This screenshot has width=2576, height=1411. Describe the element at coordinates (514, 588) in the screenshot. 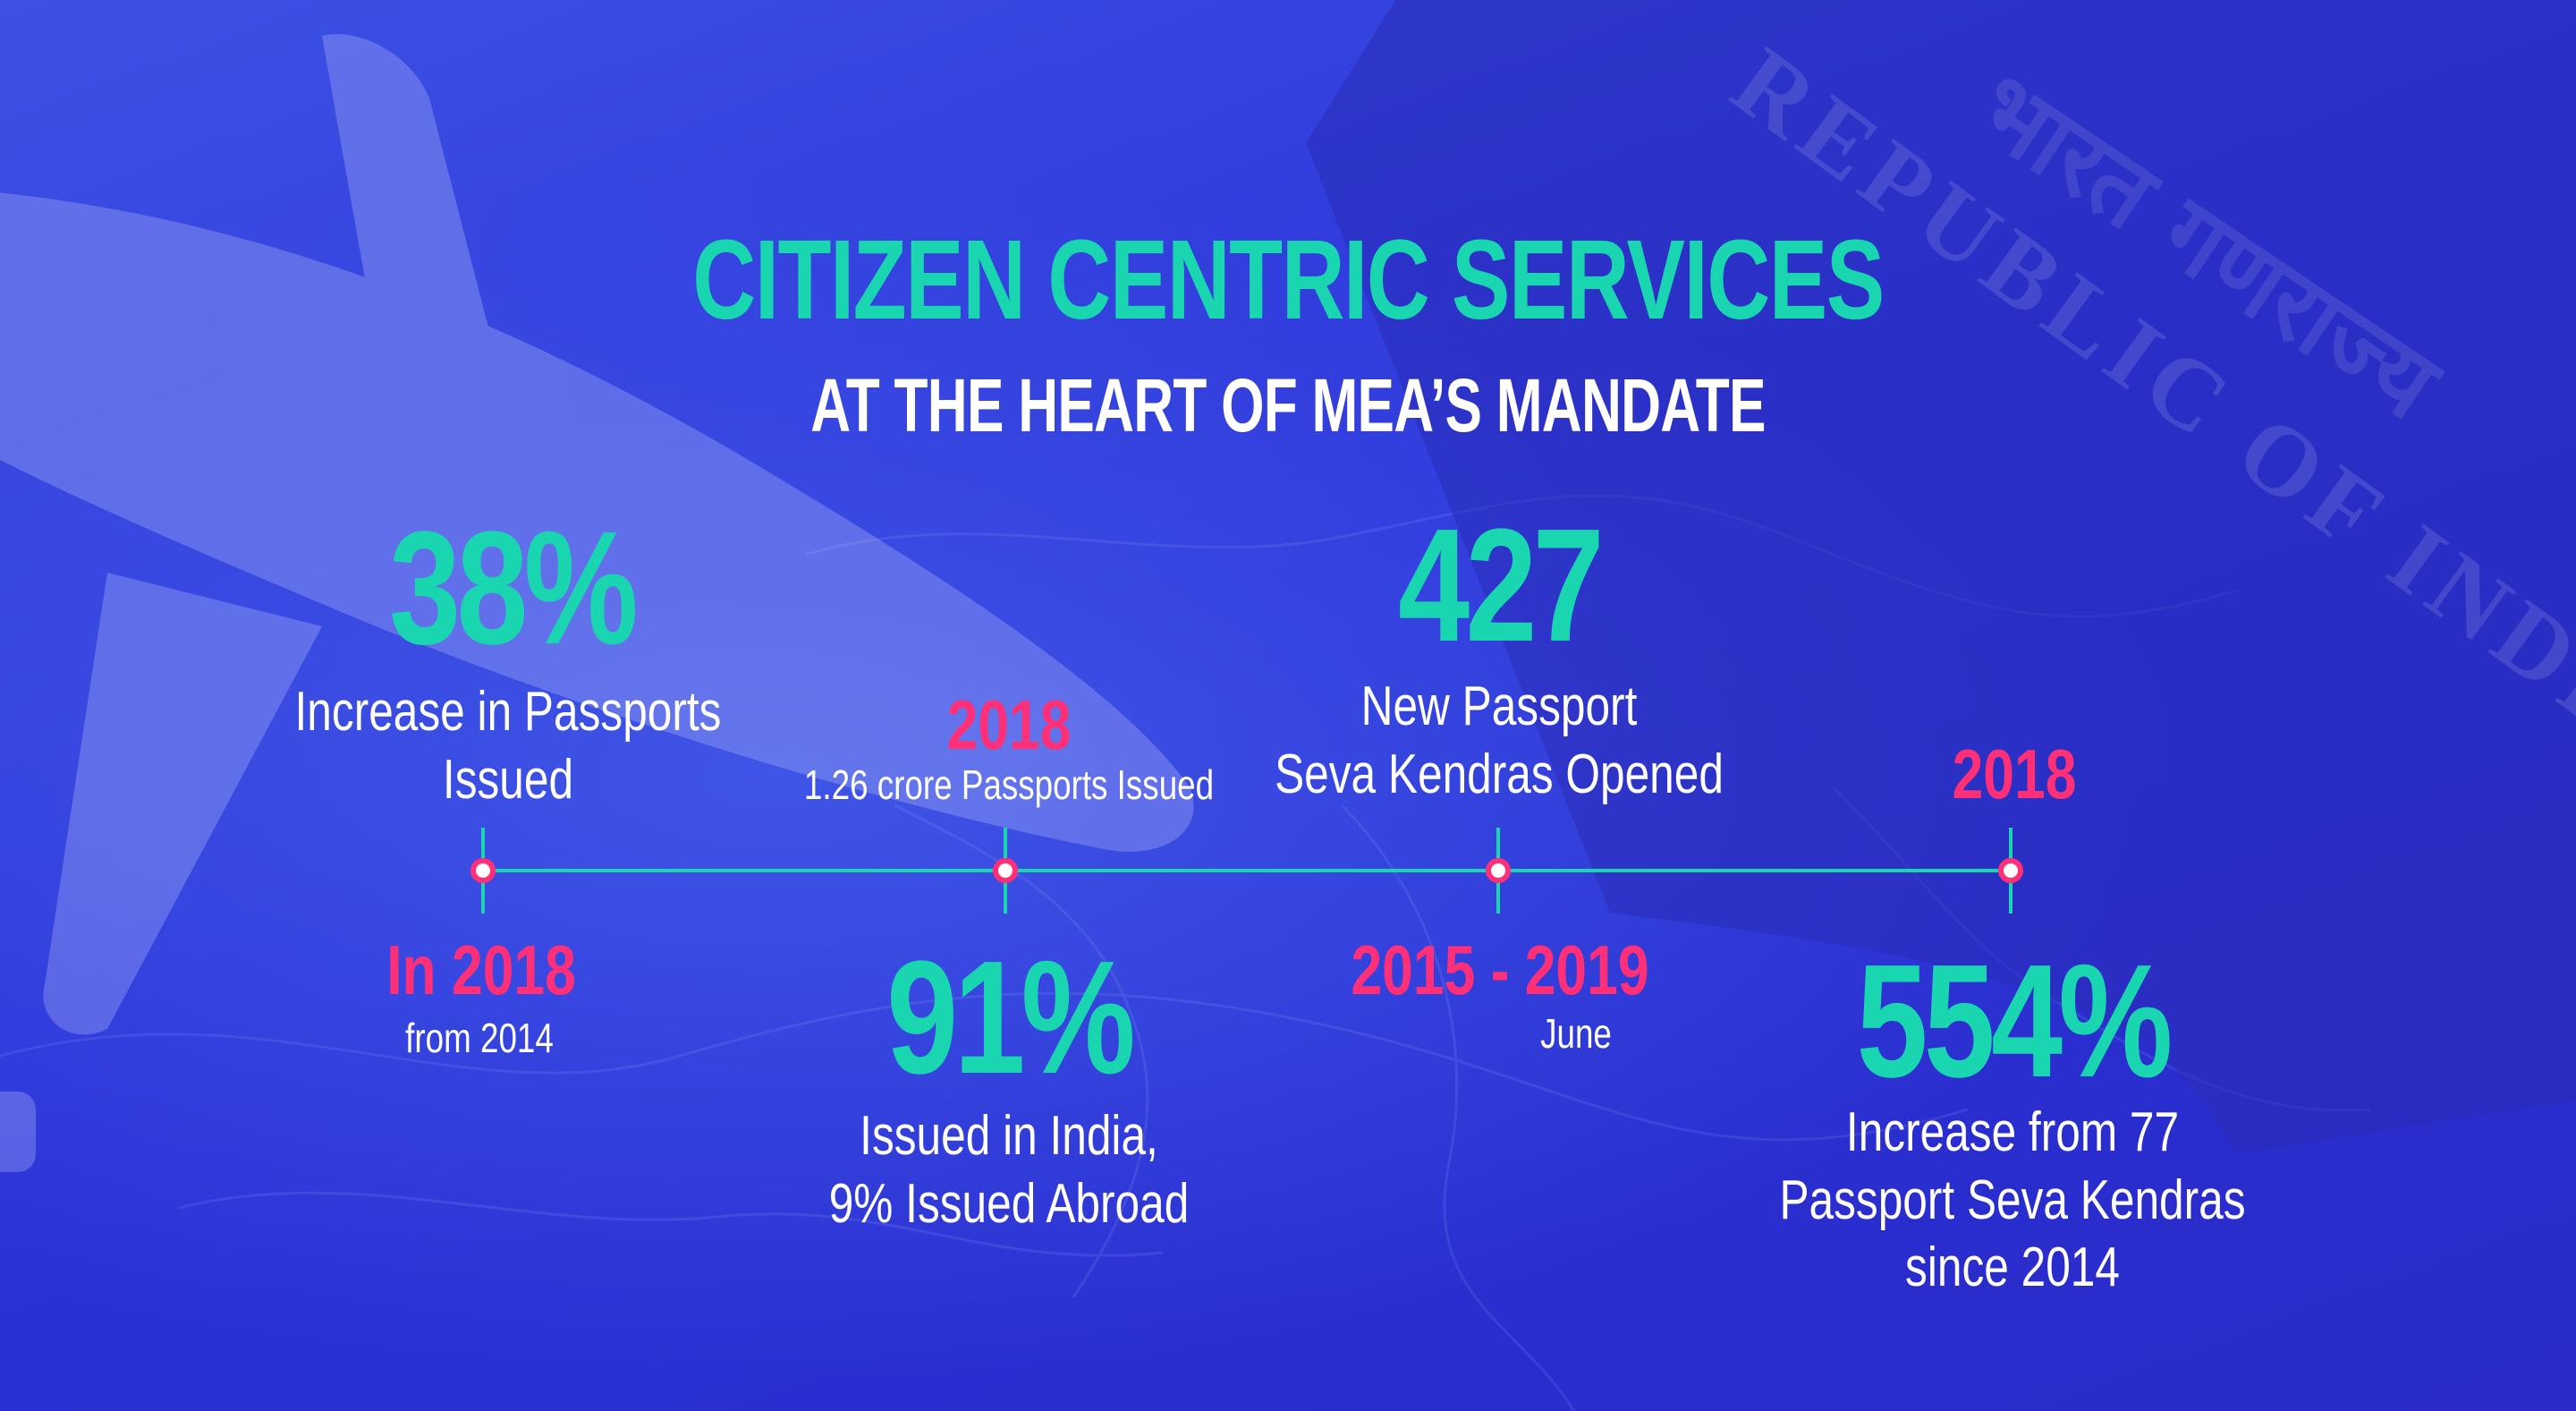

I see `stat-value: 38%` at that location.